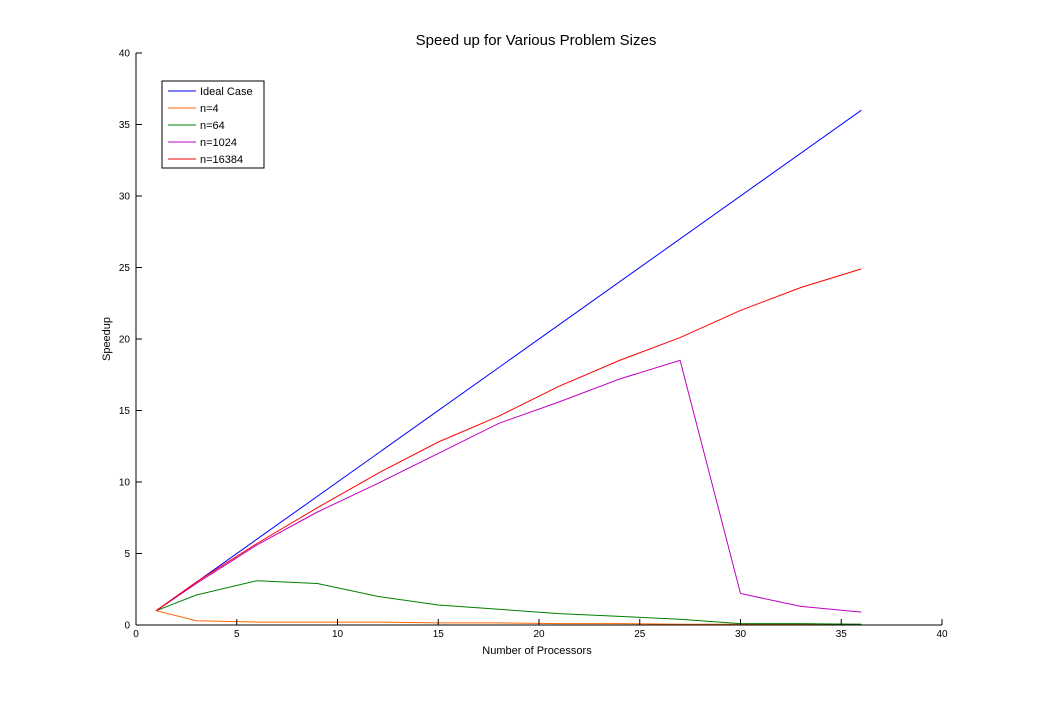  What do you see at coordinates (125, 197) in the screenshot?
I see `y-tick-label: 30` at bounding box center [125, 197].